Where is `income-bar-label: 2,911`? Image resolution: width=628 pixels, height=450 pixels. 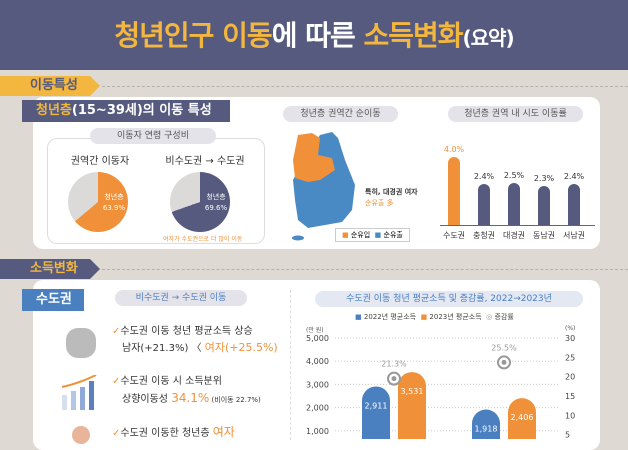
income-bar-label: 2,911 is located at coordinates (376, 405).